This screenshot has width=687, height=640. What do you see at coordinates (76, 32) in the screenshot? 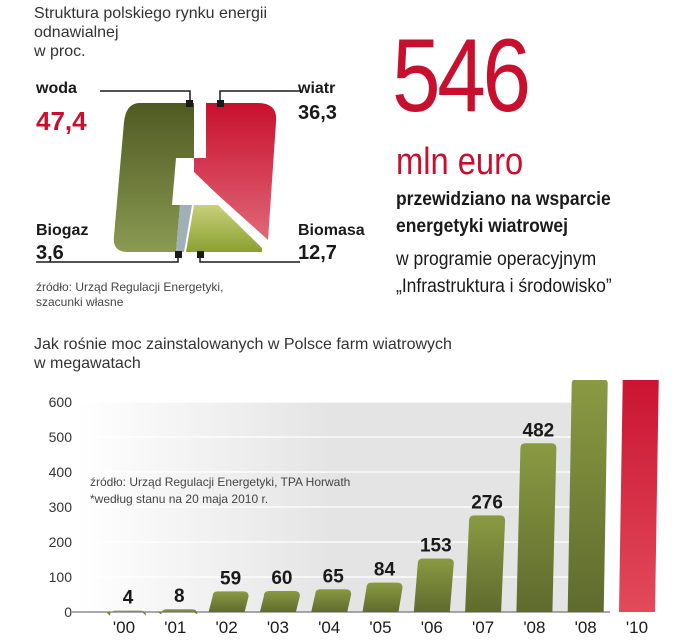
I see `pie-title-line: odnawialnej` at bounding box center [76, 32].